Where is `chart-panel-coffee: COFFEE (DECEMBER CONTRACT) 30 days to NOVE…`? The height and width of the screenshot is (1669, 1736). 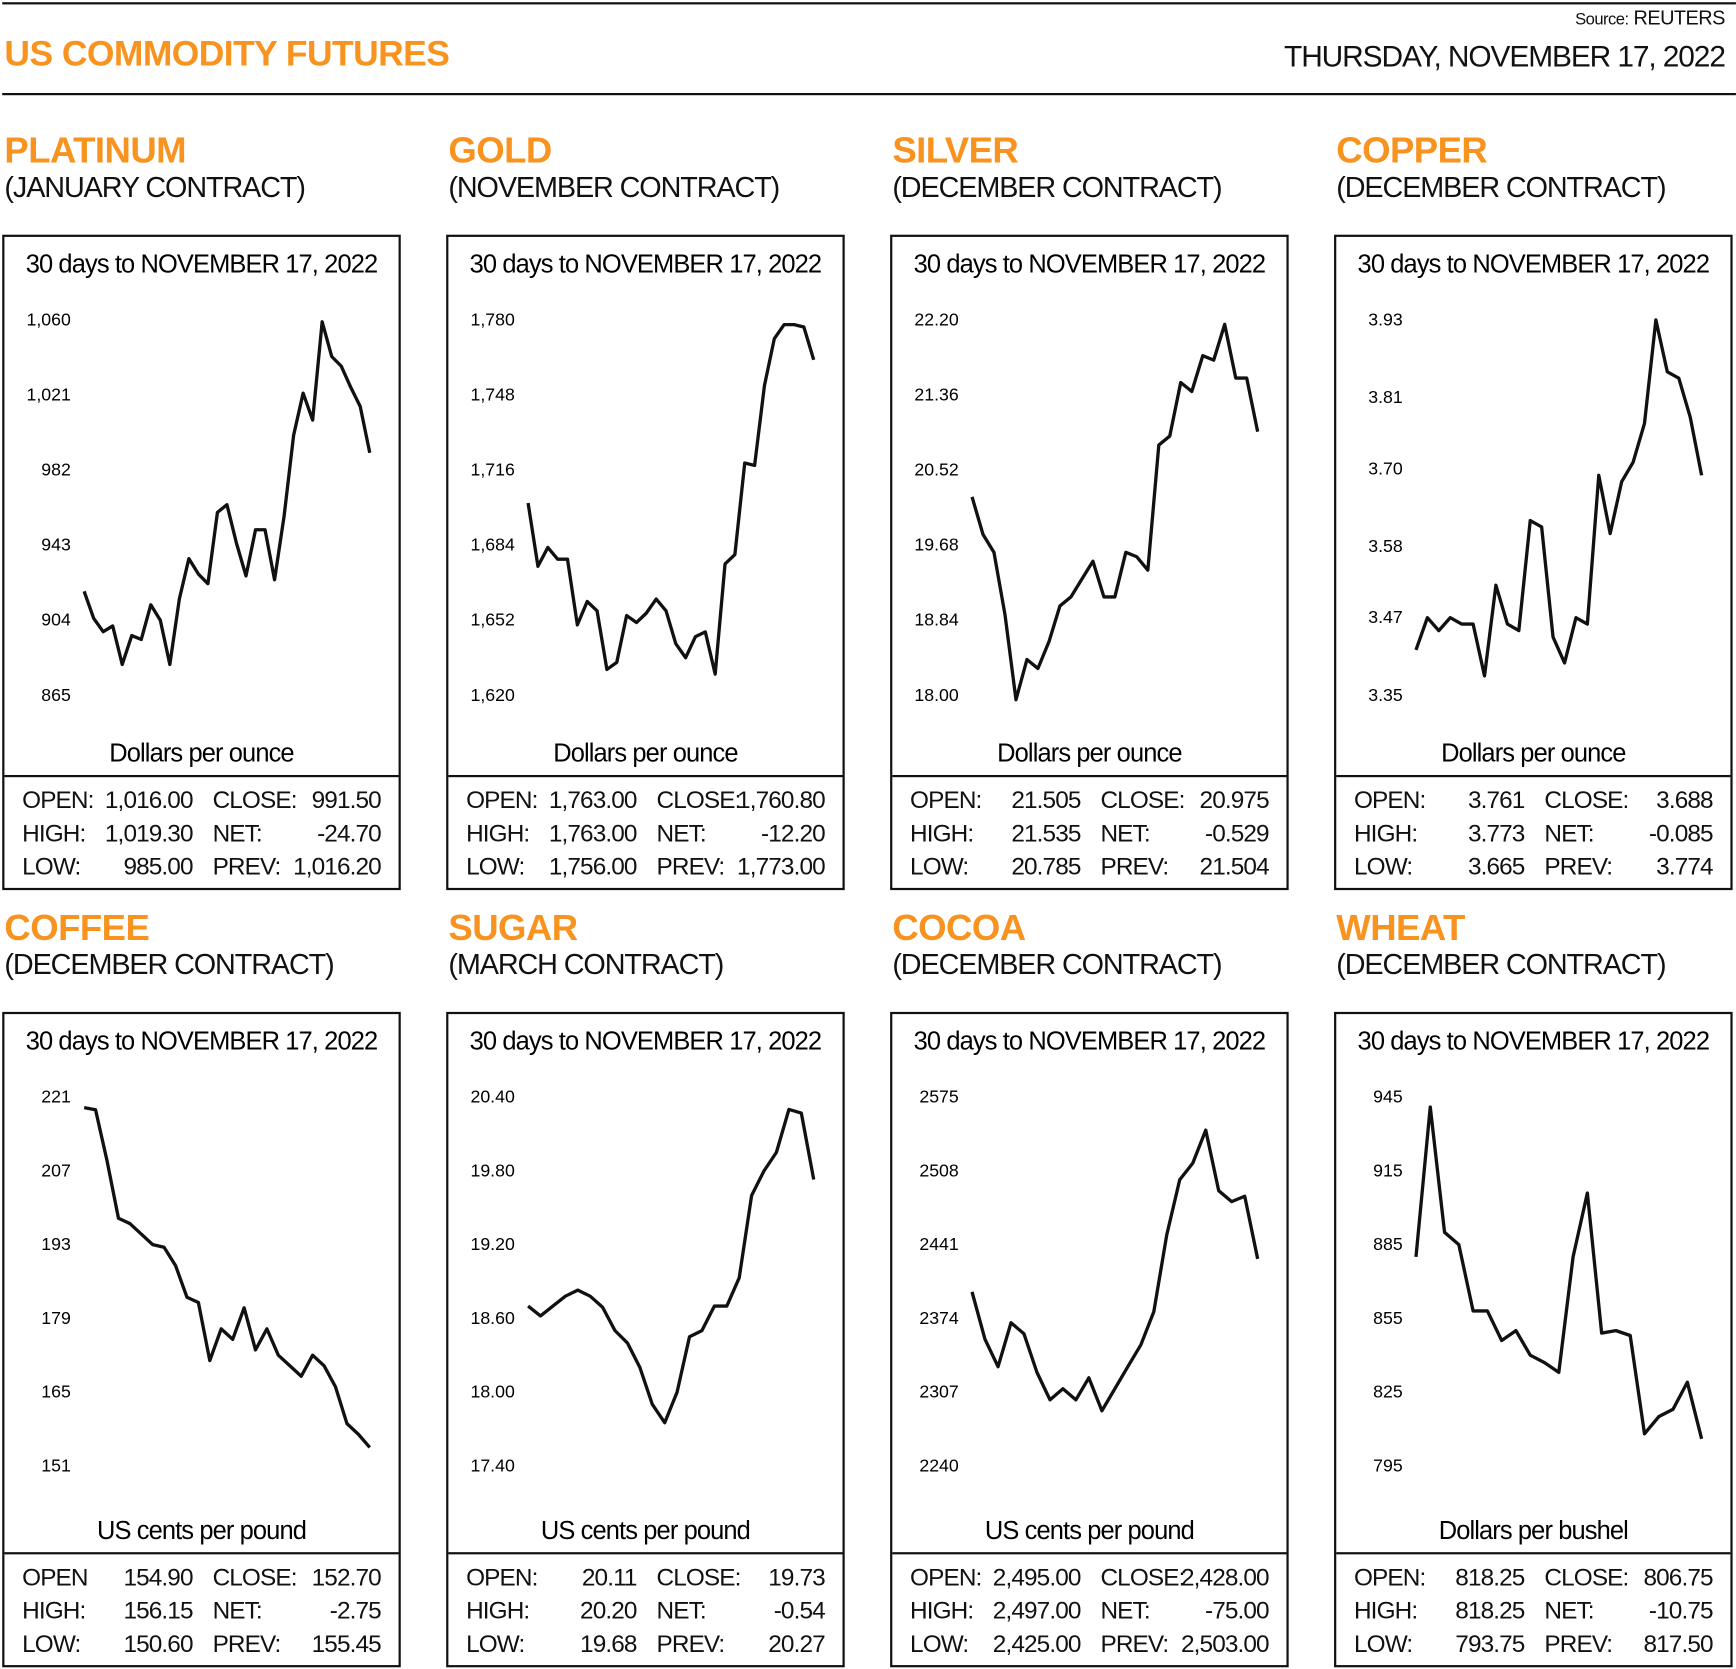 chart-panel-coffee: COFFEE (DECEMBER CONTRACT) 30 days to NOVE… is located at coordinates (201, 1287).